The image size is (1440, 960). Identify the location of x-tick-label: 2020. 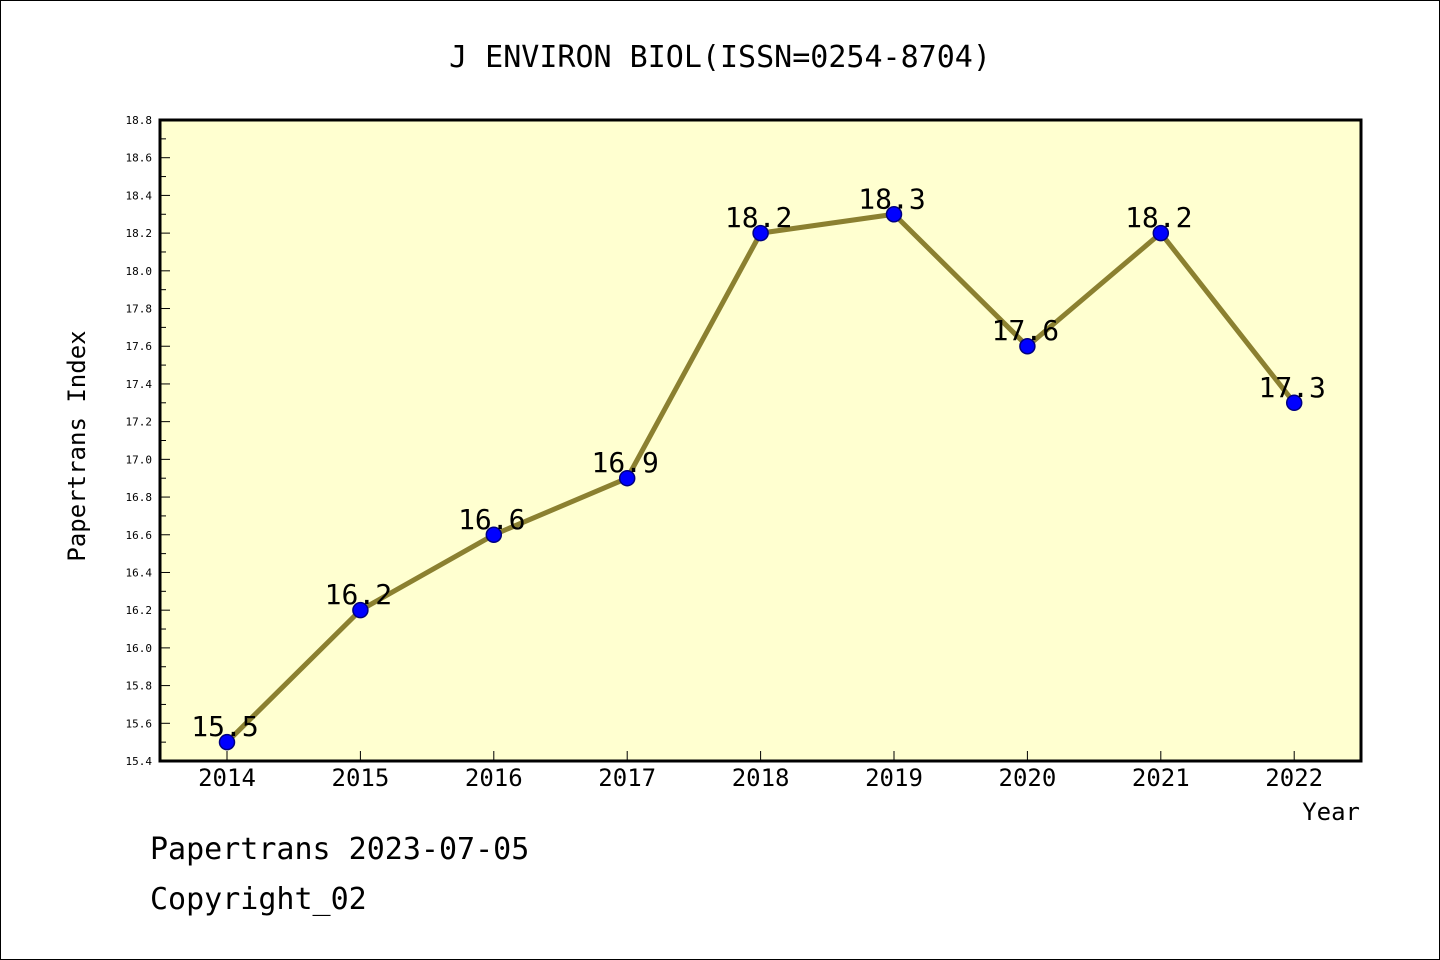
(1028, 778).